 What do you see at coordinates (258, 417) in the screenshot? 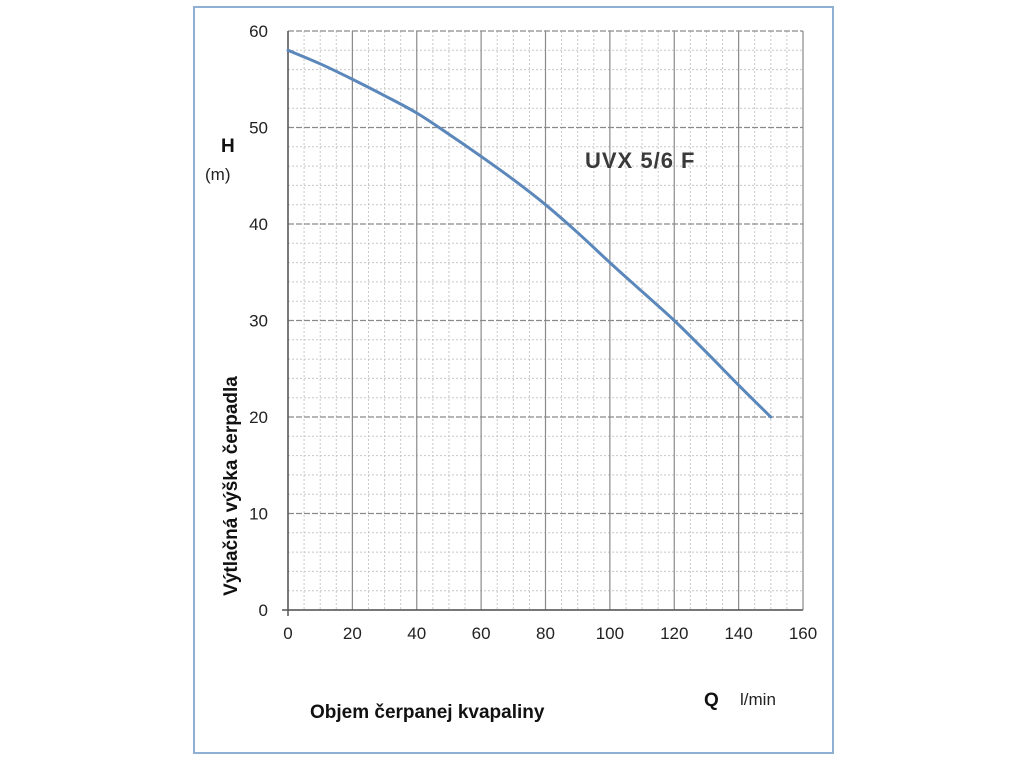
I see `y-tick-label: 20` at bounding box center [258, 417].